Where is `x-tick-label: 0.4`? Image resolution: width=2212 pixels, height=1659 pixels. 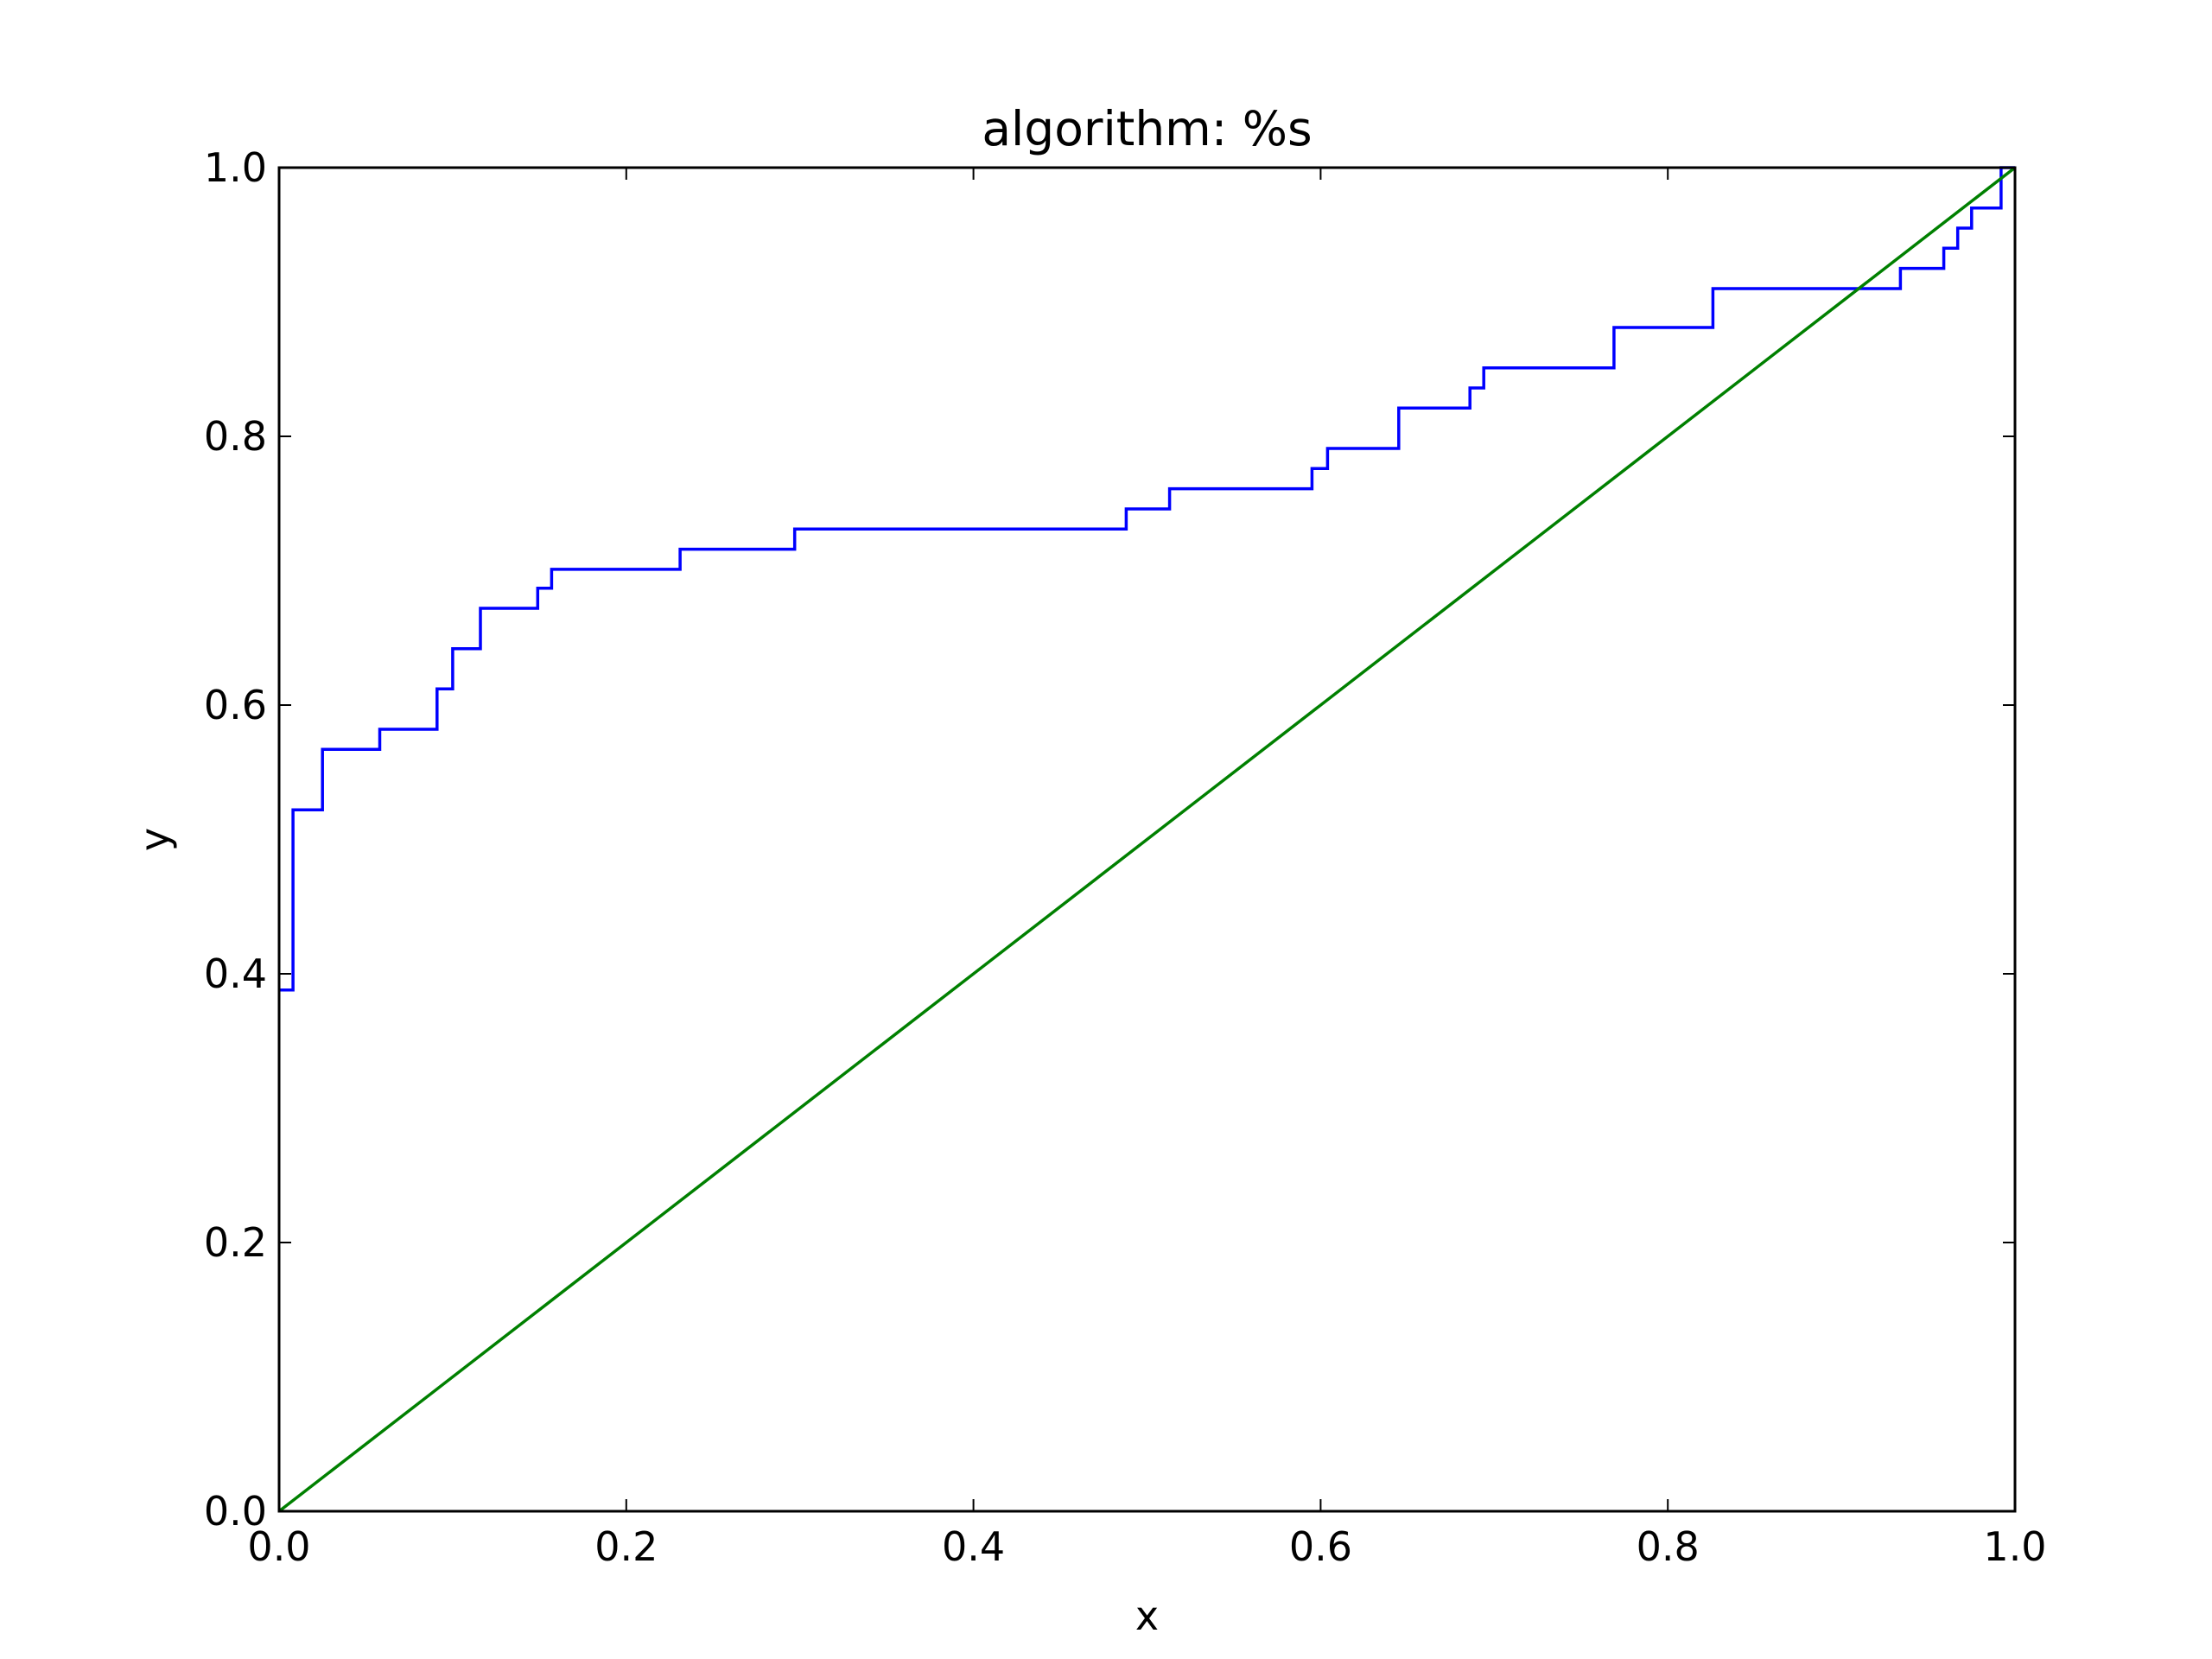
x-tick-label: 0.4 is located at coordinates (973, 1546).